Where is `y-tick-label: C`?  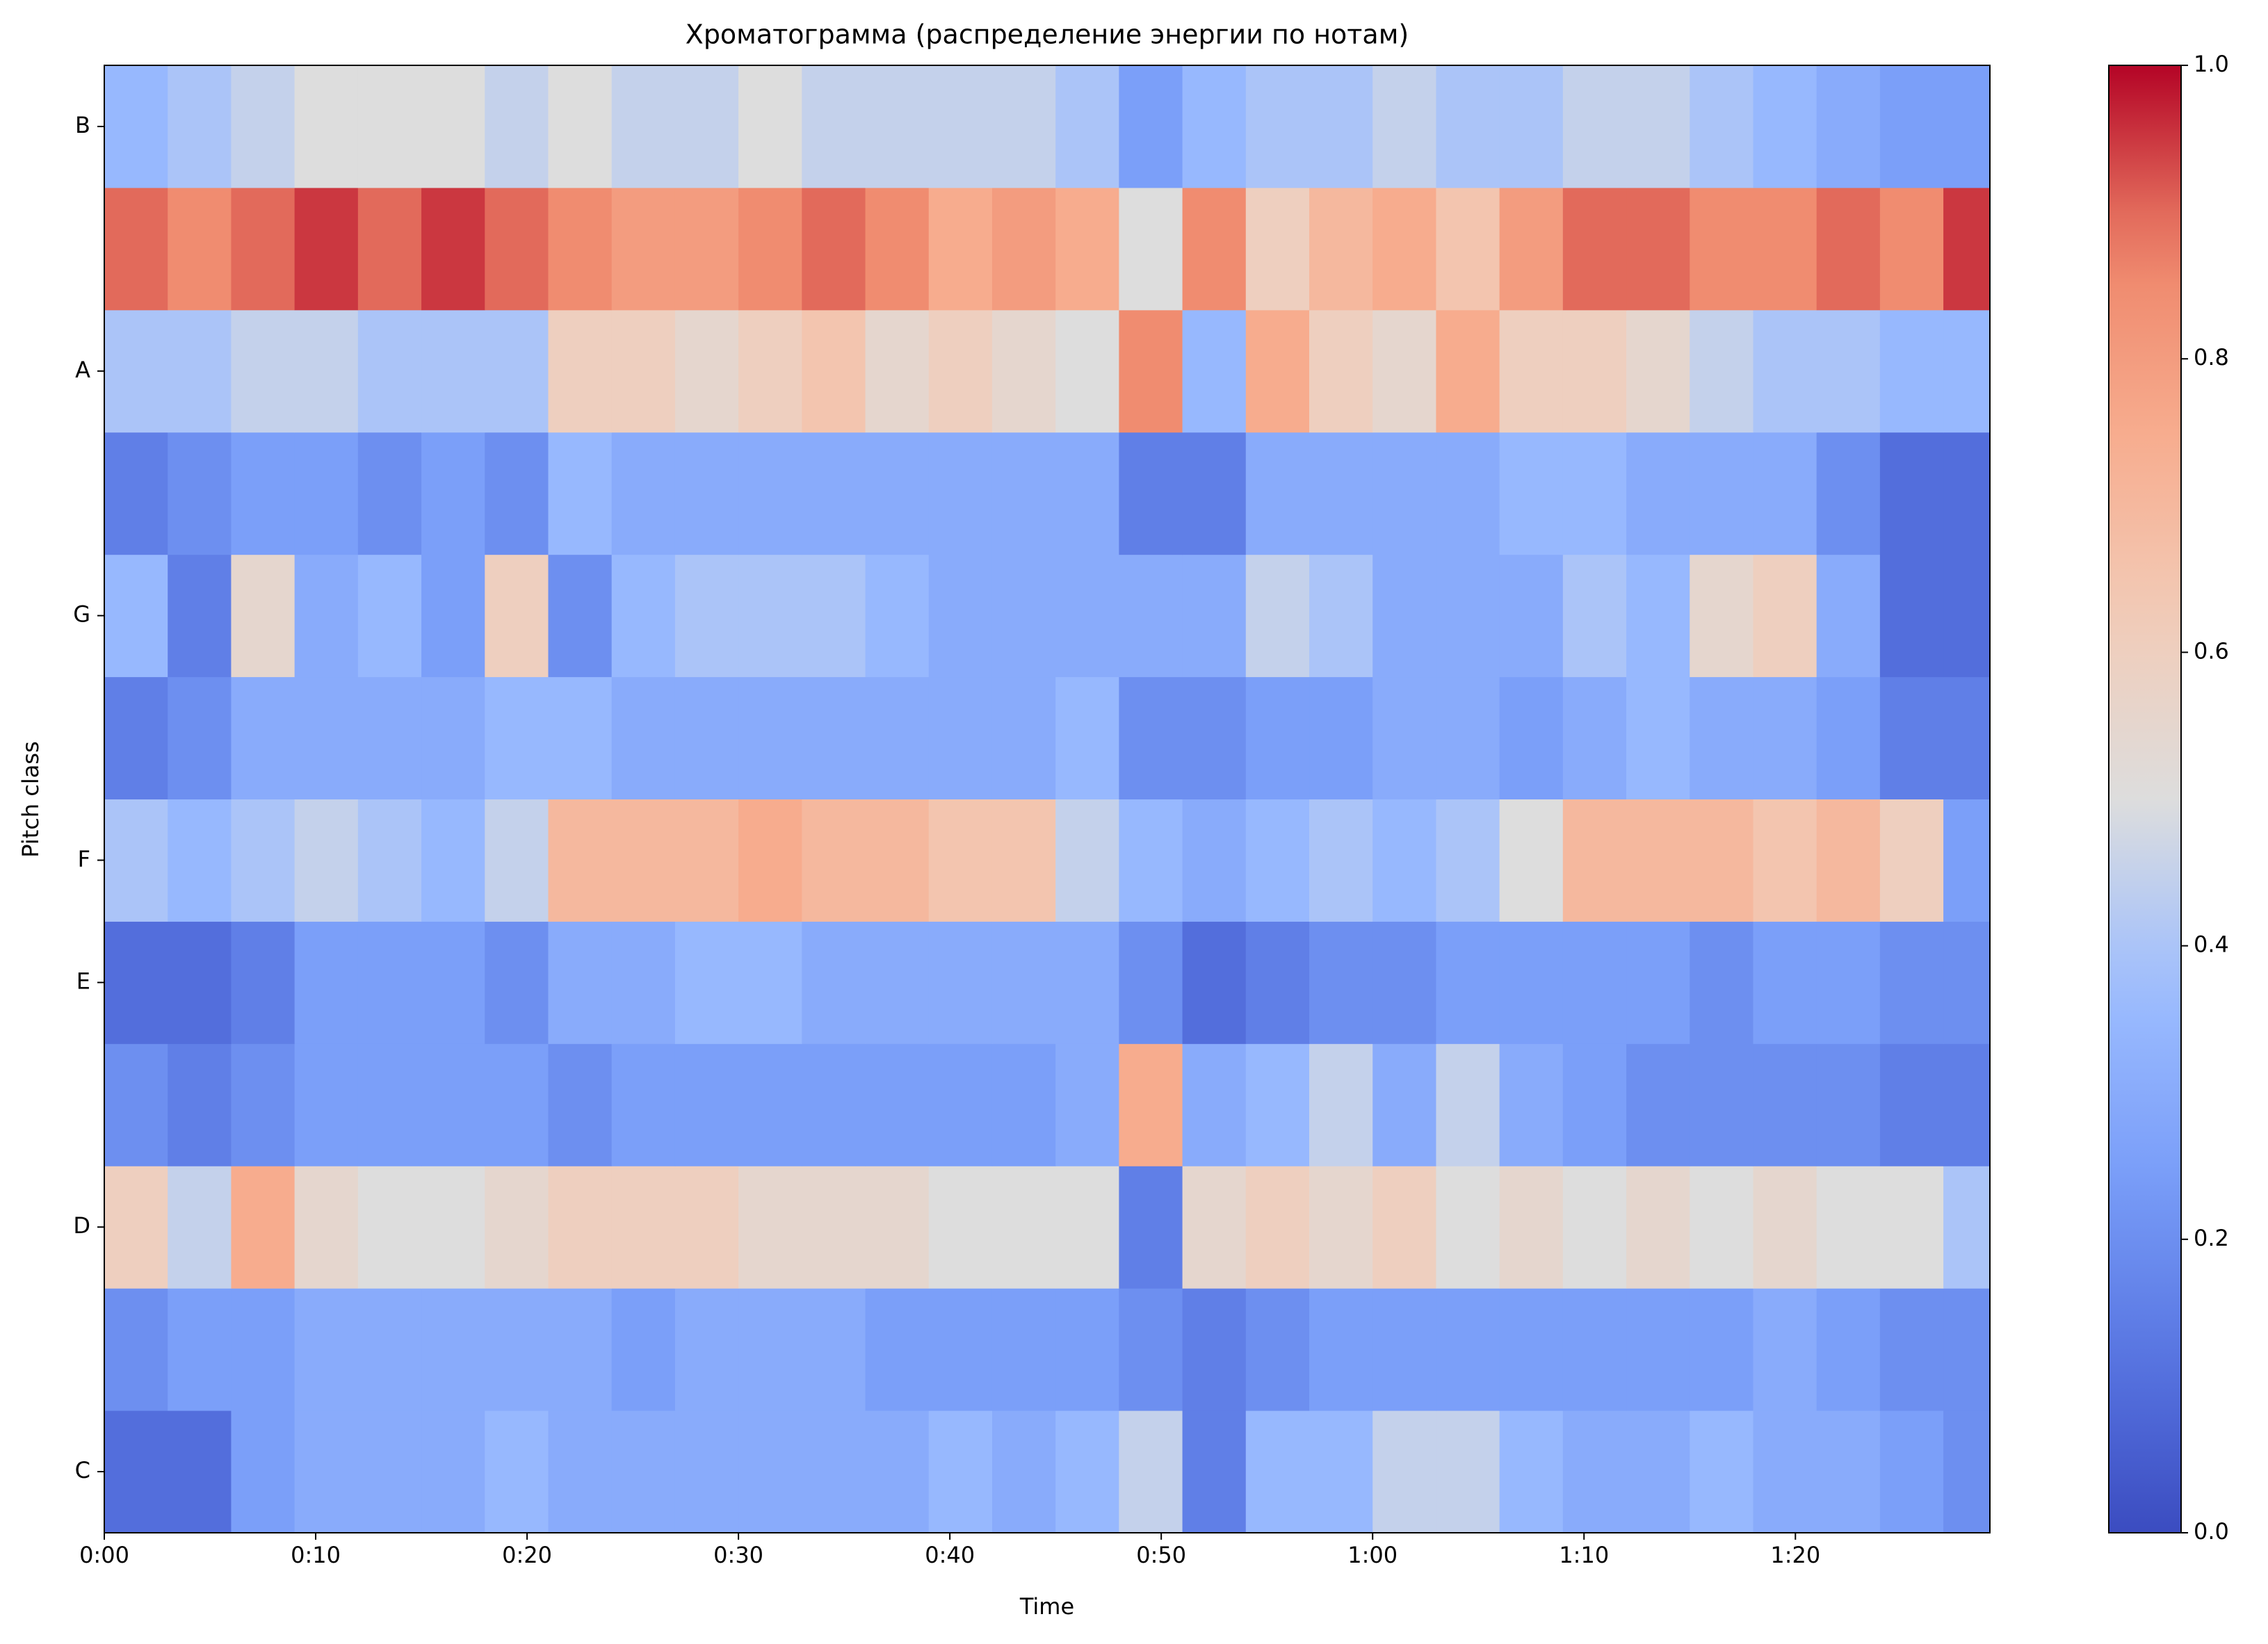 y-tick-label: C is located at coordinates (82, 1470).